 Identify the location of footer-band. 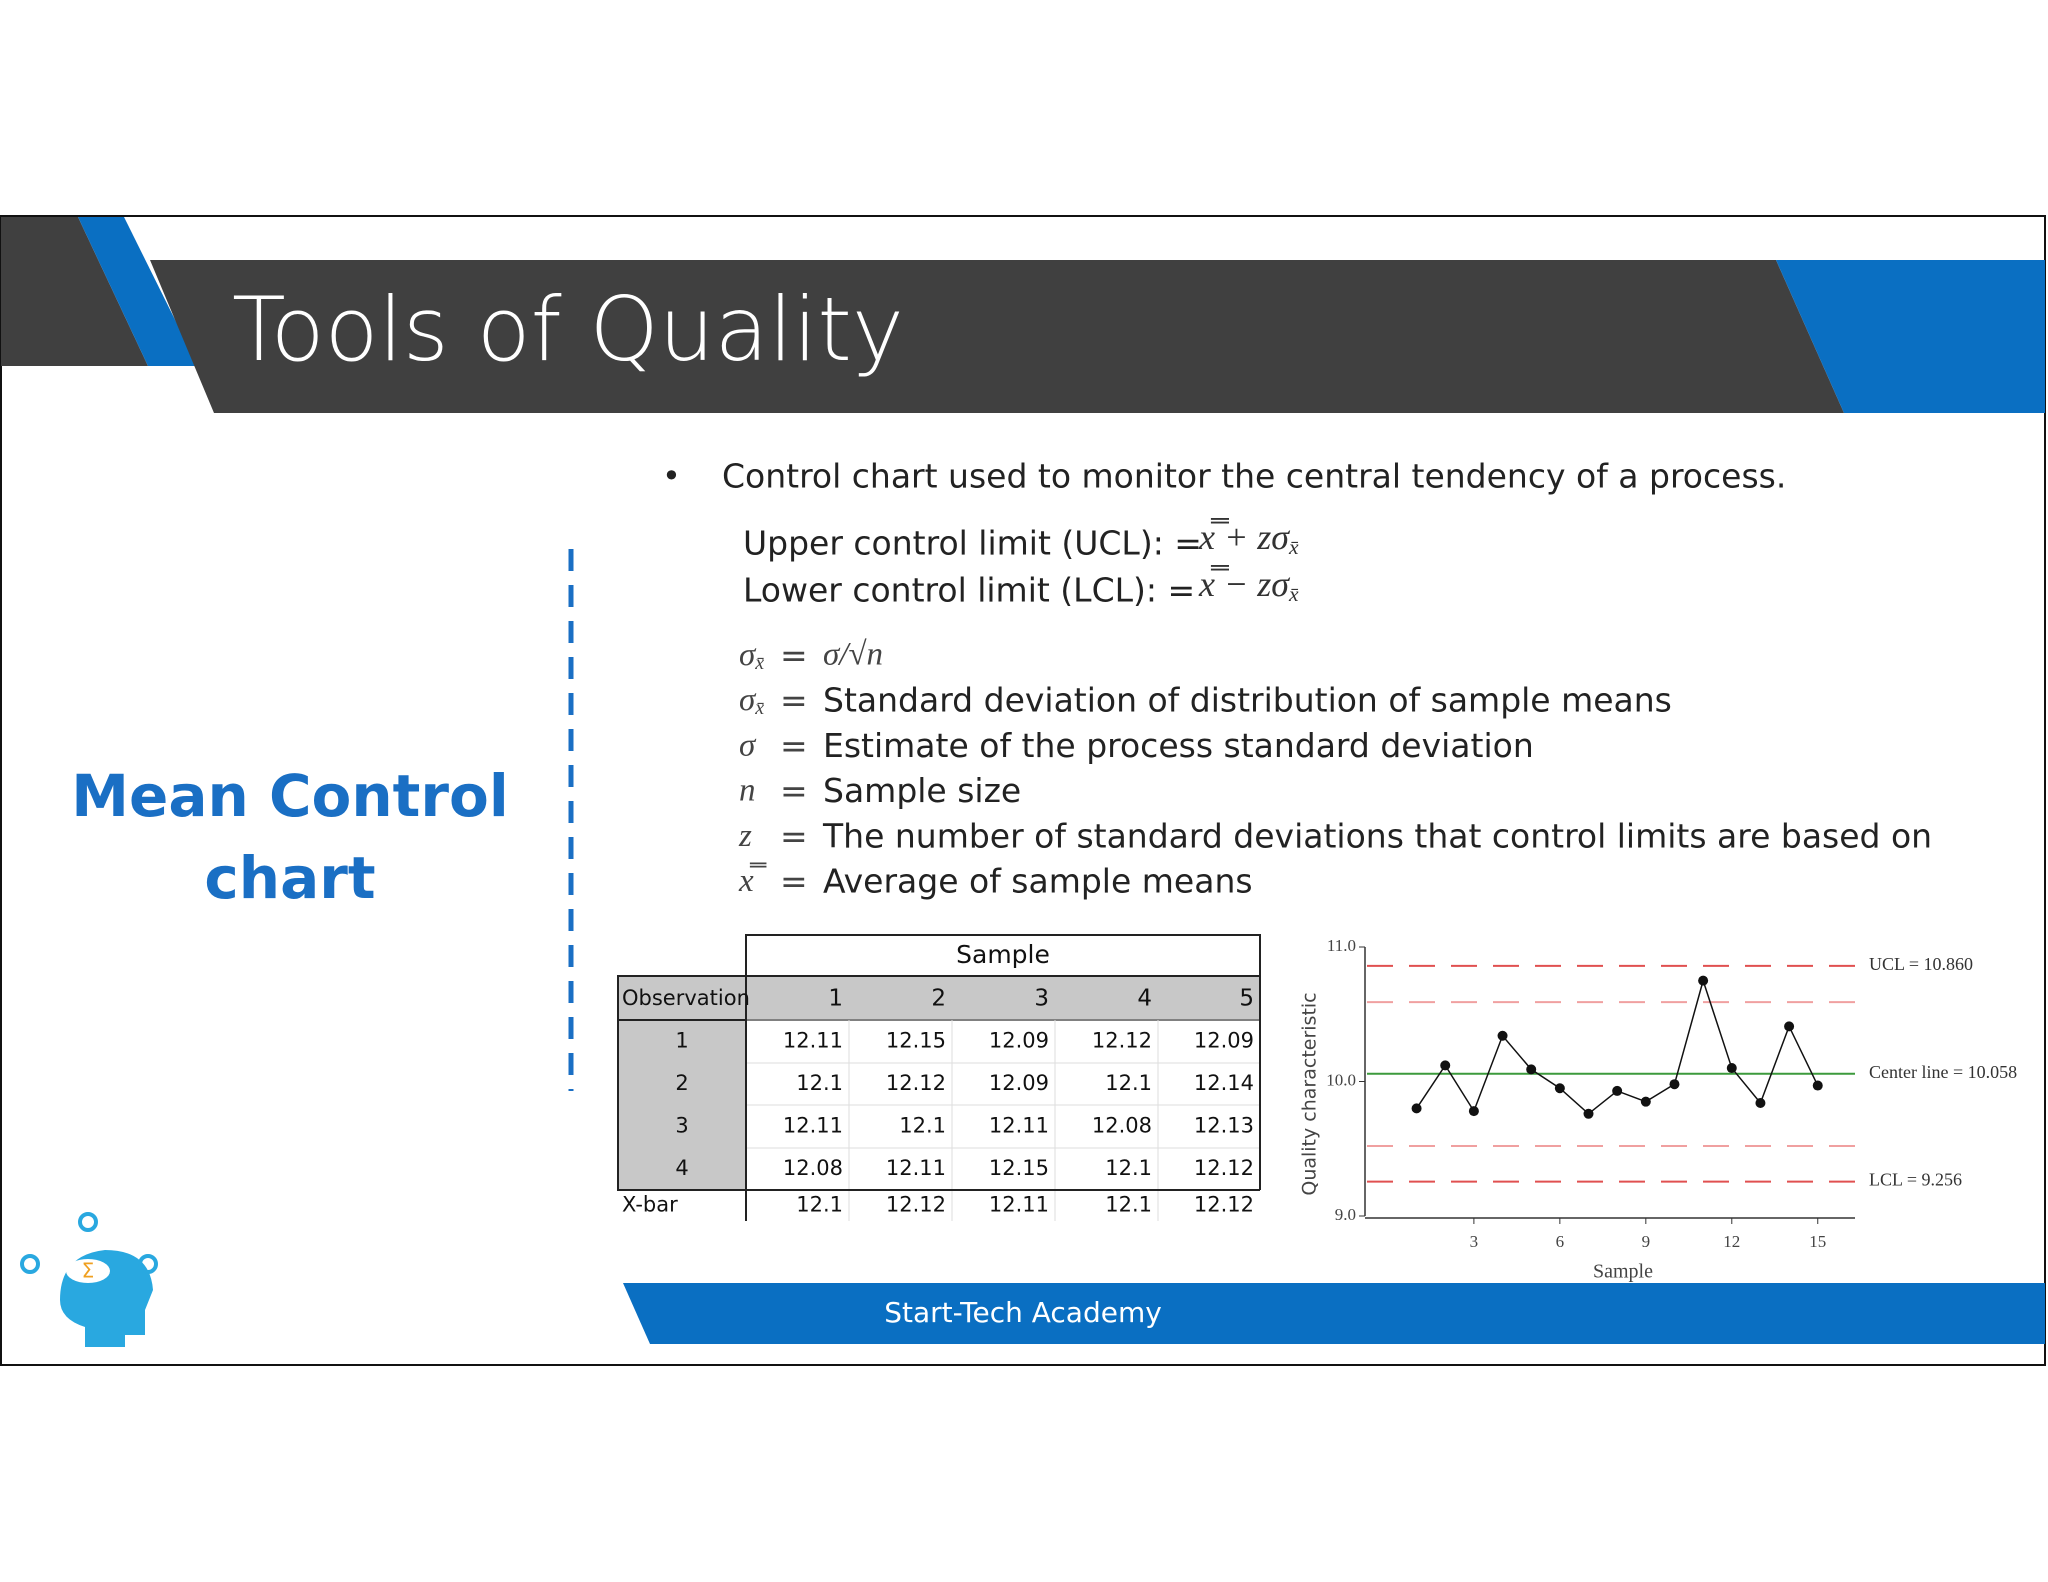
(1334, 1313).